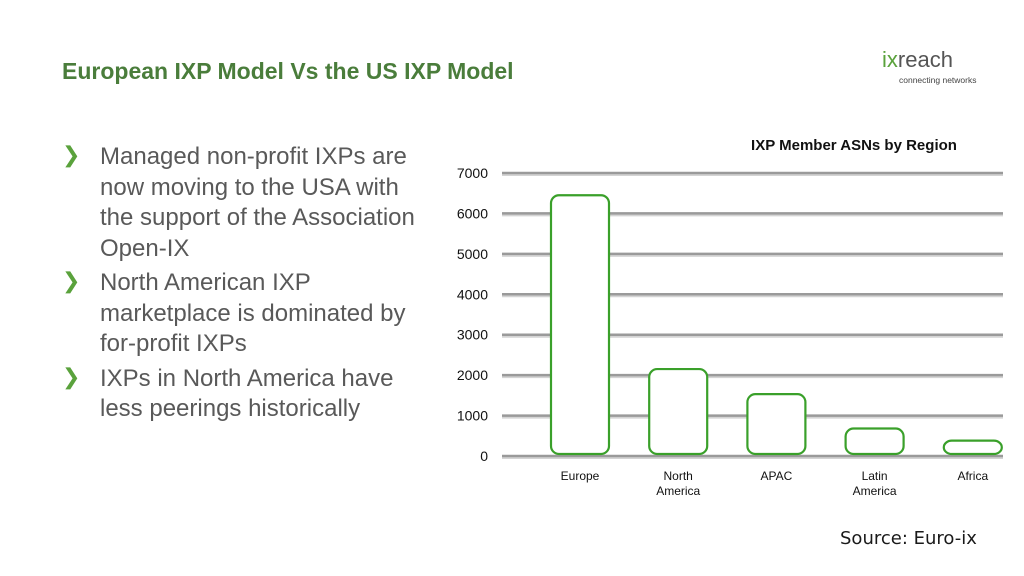 The width and height of the screenshot is (1024, 576). What do you see at coordinates (580, 476) in the screenshot?
I see `x-tick-label: Europe` at bounding box center [580, 476].